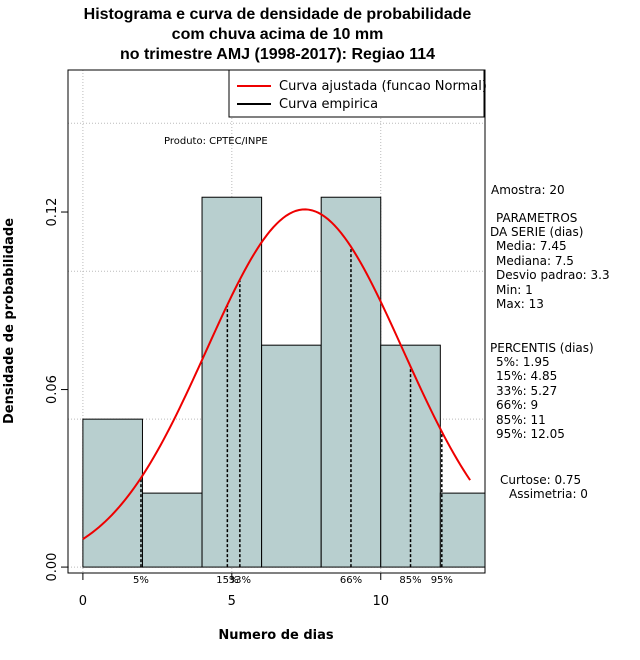  What do you see at coordinates (535, 261) in the screenshot?
I see `param-median: Mediana: 7.5` at bounding box center [535, 261].